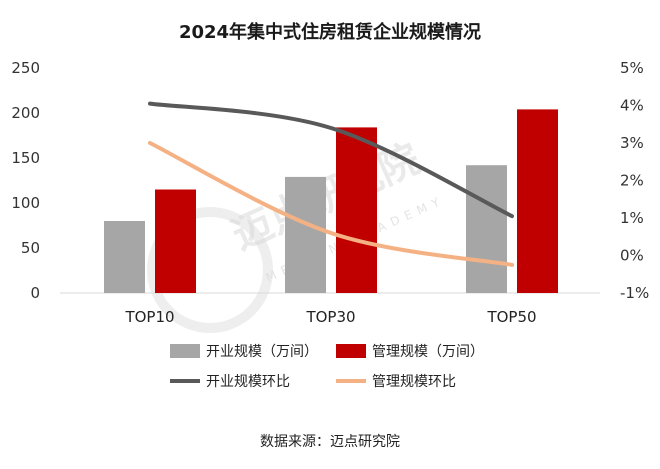 The image size is (660, 469). Describe the element at coordinates (25, 180) in the screenshot. I see `left-axis-ticks: 0 50 100 150 200 250` at that location.